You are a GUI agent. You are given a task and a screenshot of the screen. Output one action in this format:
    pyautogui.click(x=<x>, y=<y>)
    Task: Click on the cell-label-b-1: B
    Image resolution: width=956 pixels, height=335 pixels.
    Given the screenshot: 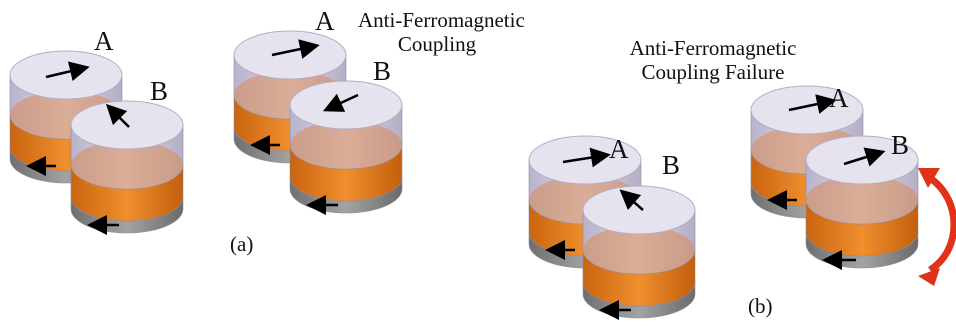 What is the action you would take?
    pyautogui.click(x=159, y=91)
    